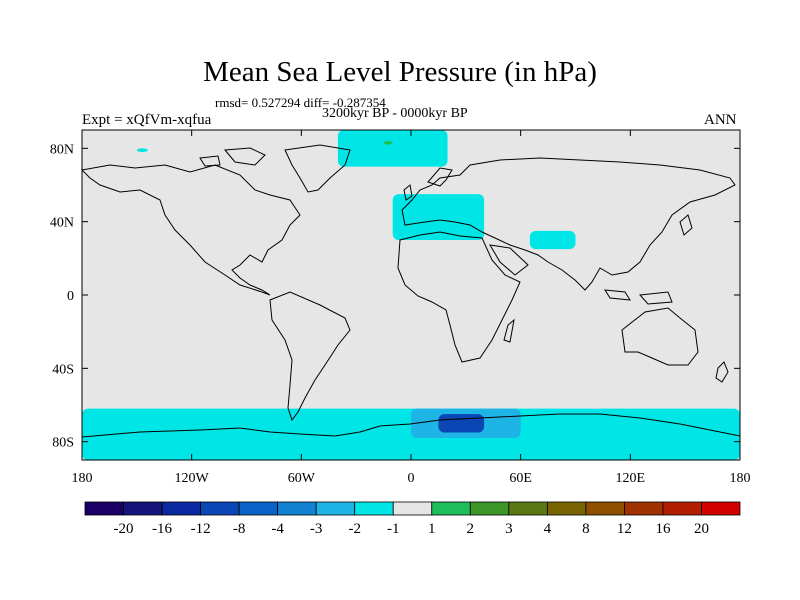 The height and width of the screenshot is (600, 800). Describe the element at coordinates (686, 225) in the screenshot. I see `coastline-japan` at that location.